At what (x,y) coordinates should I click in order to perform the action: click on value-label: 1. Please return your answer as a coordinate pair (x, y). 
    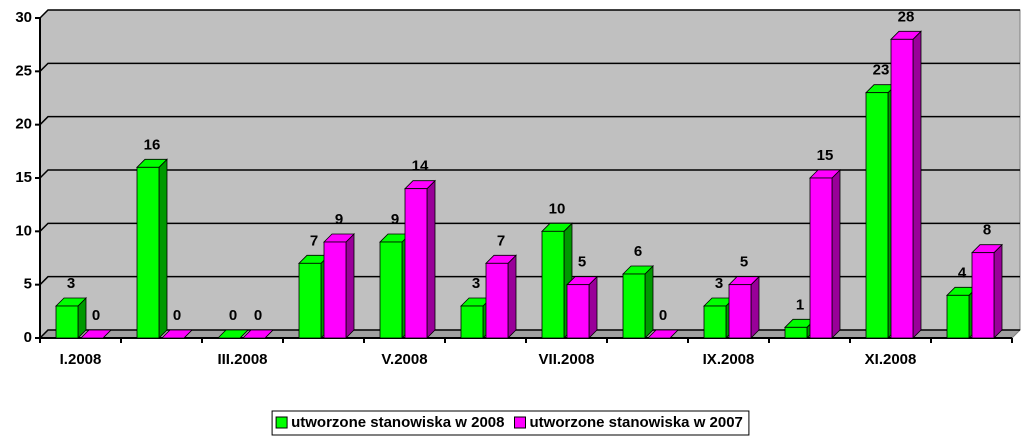
    Looking at the image, I should click on (800, 304).